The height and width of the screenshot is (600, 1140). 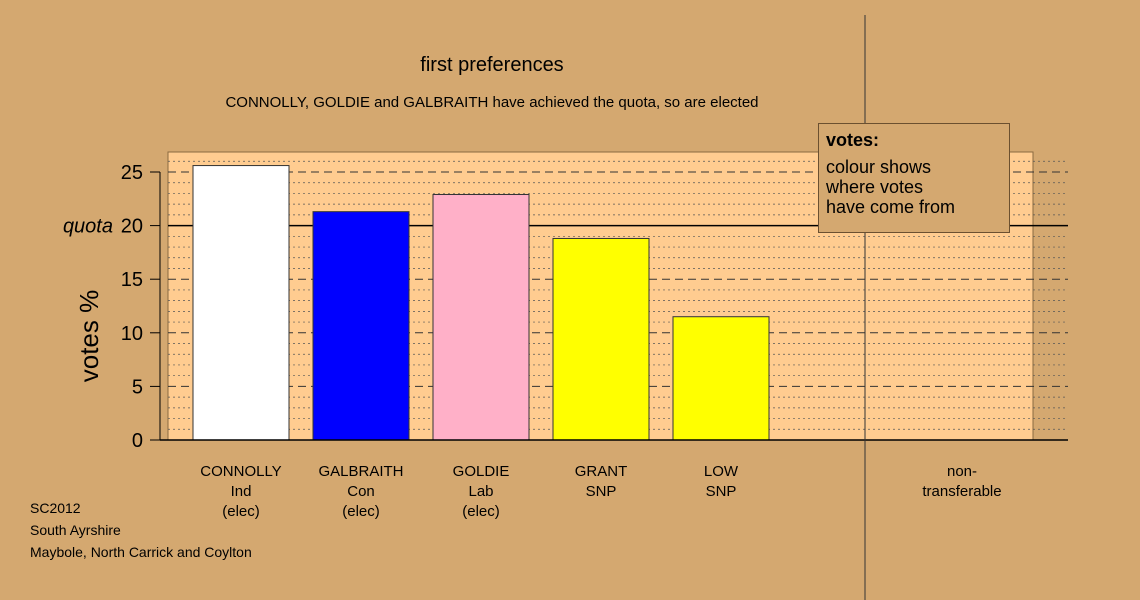 I want to click on footer-ward: Maybole, North Carrick and Coylton, so click(x=141, y=552).